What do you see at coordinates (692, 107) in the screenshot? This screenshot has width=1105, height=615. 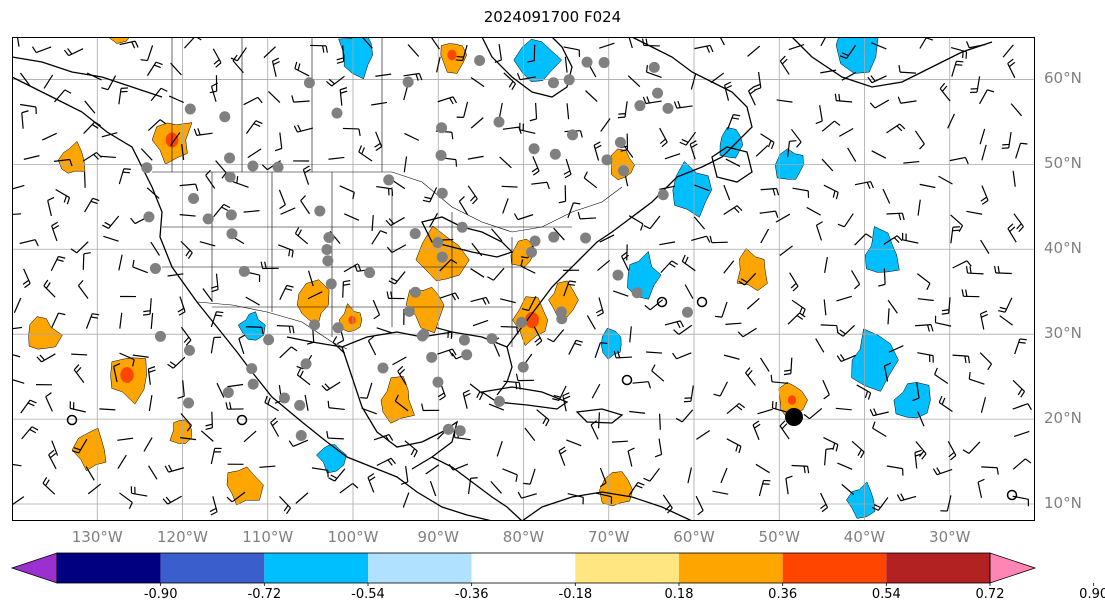 I see `canada-east` at bounding box center [692, 107].